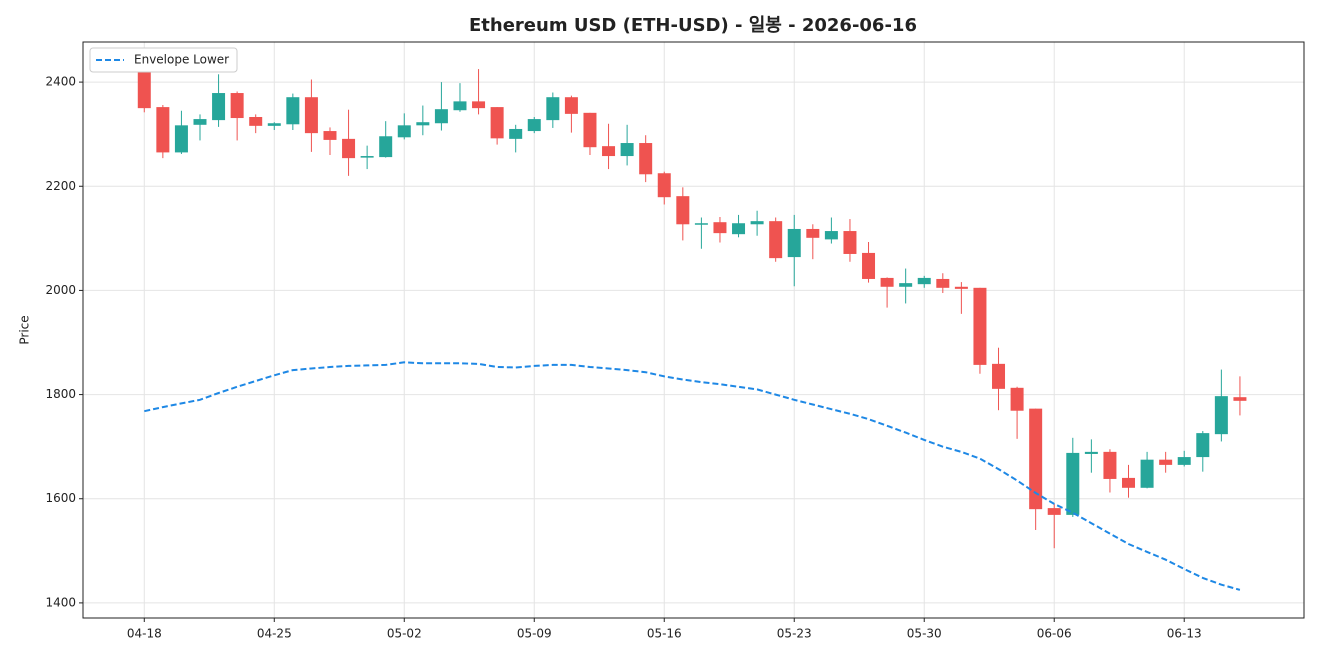  What do you see at coordinates (60, 602) in the screenshot?
I see `y-tick-label: 1400` at bounding box center [60, 602].